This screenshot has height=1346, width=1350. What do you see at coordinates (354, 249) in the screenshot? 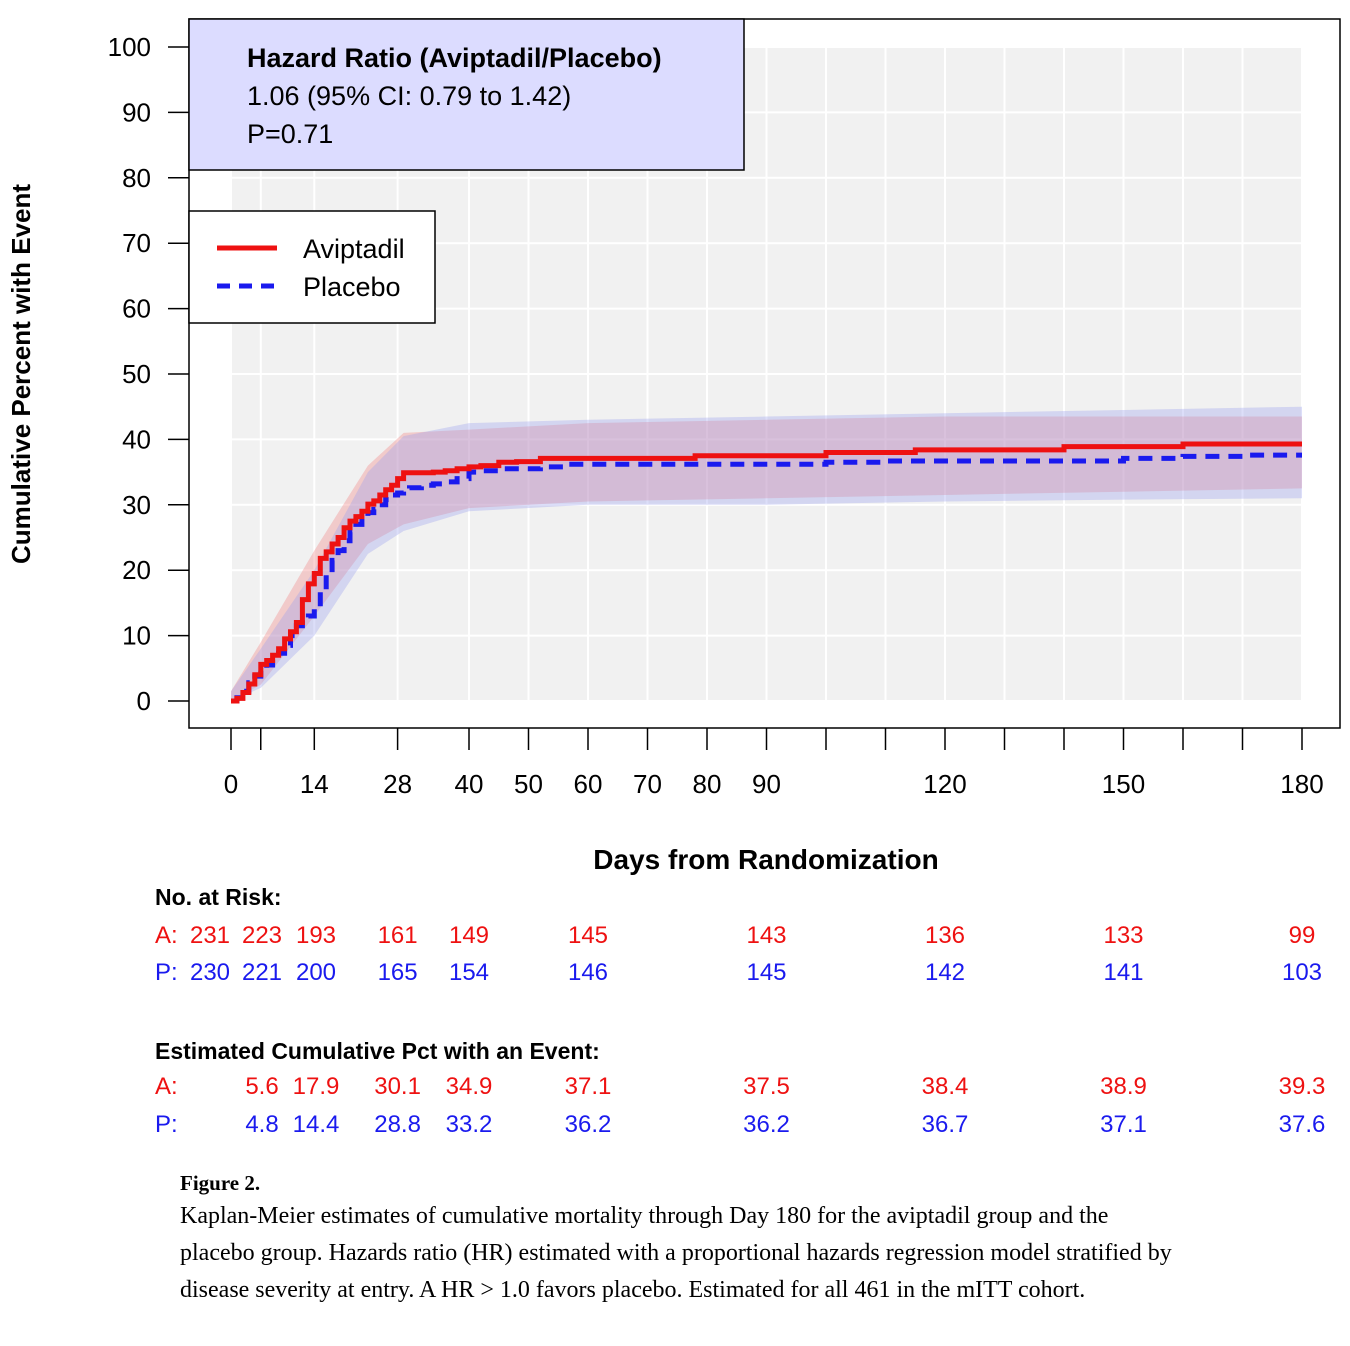
I see `legend-label-aviptadil: Aviptadil` at bounding box center [354, 249].